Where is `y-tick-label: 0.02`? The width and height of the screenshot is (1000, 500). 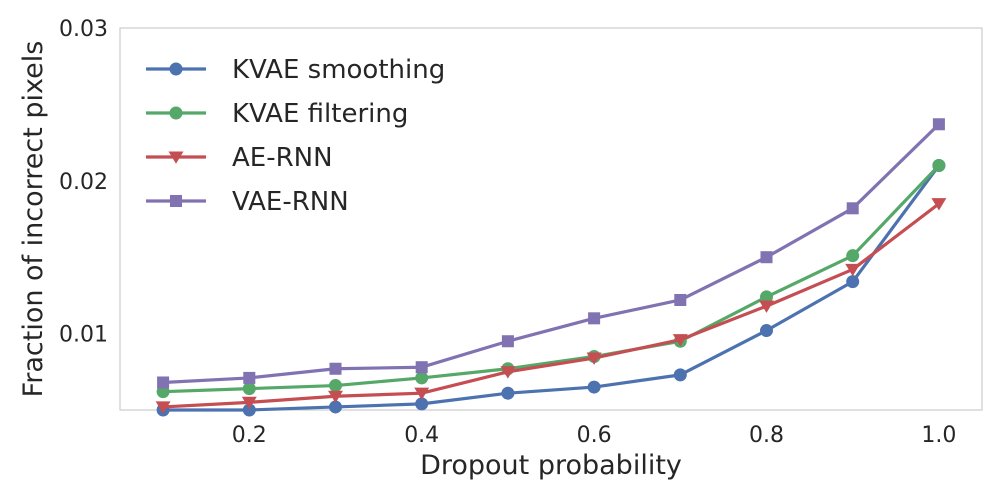
y-tick-label: 0.02 is located at coordinates (83, 182).